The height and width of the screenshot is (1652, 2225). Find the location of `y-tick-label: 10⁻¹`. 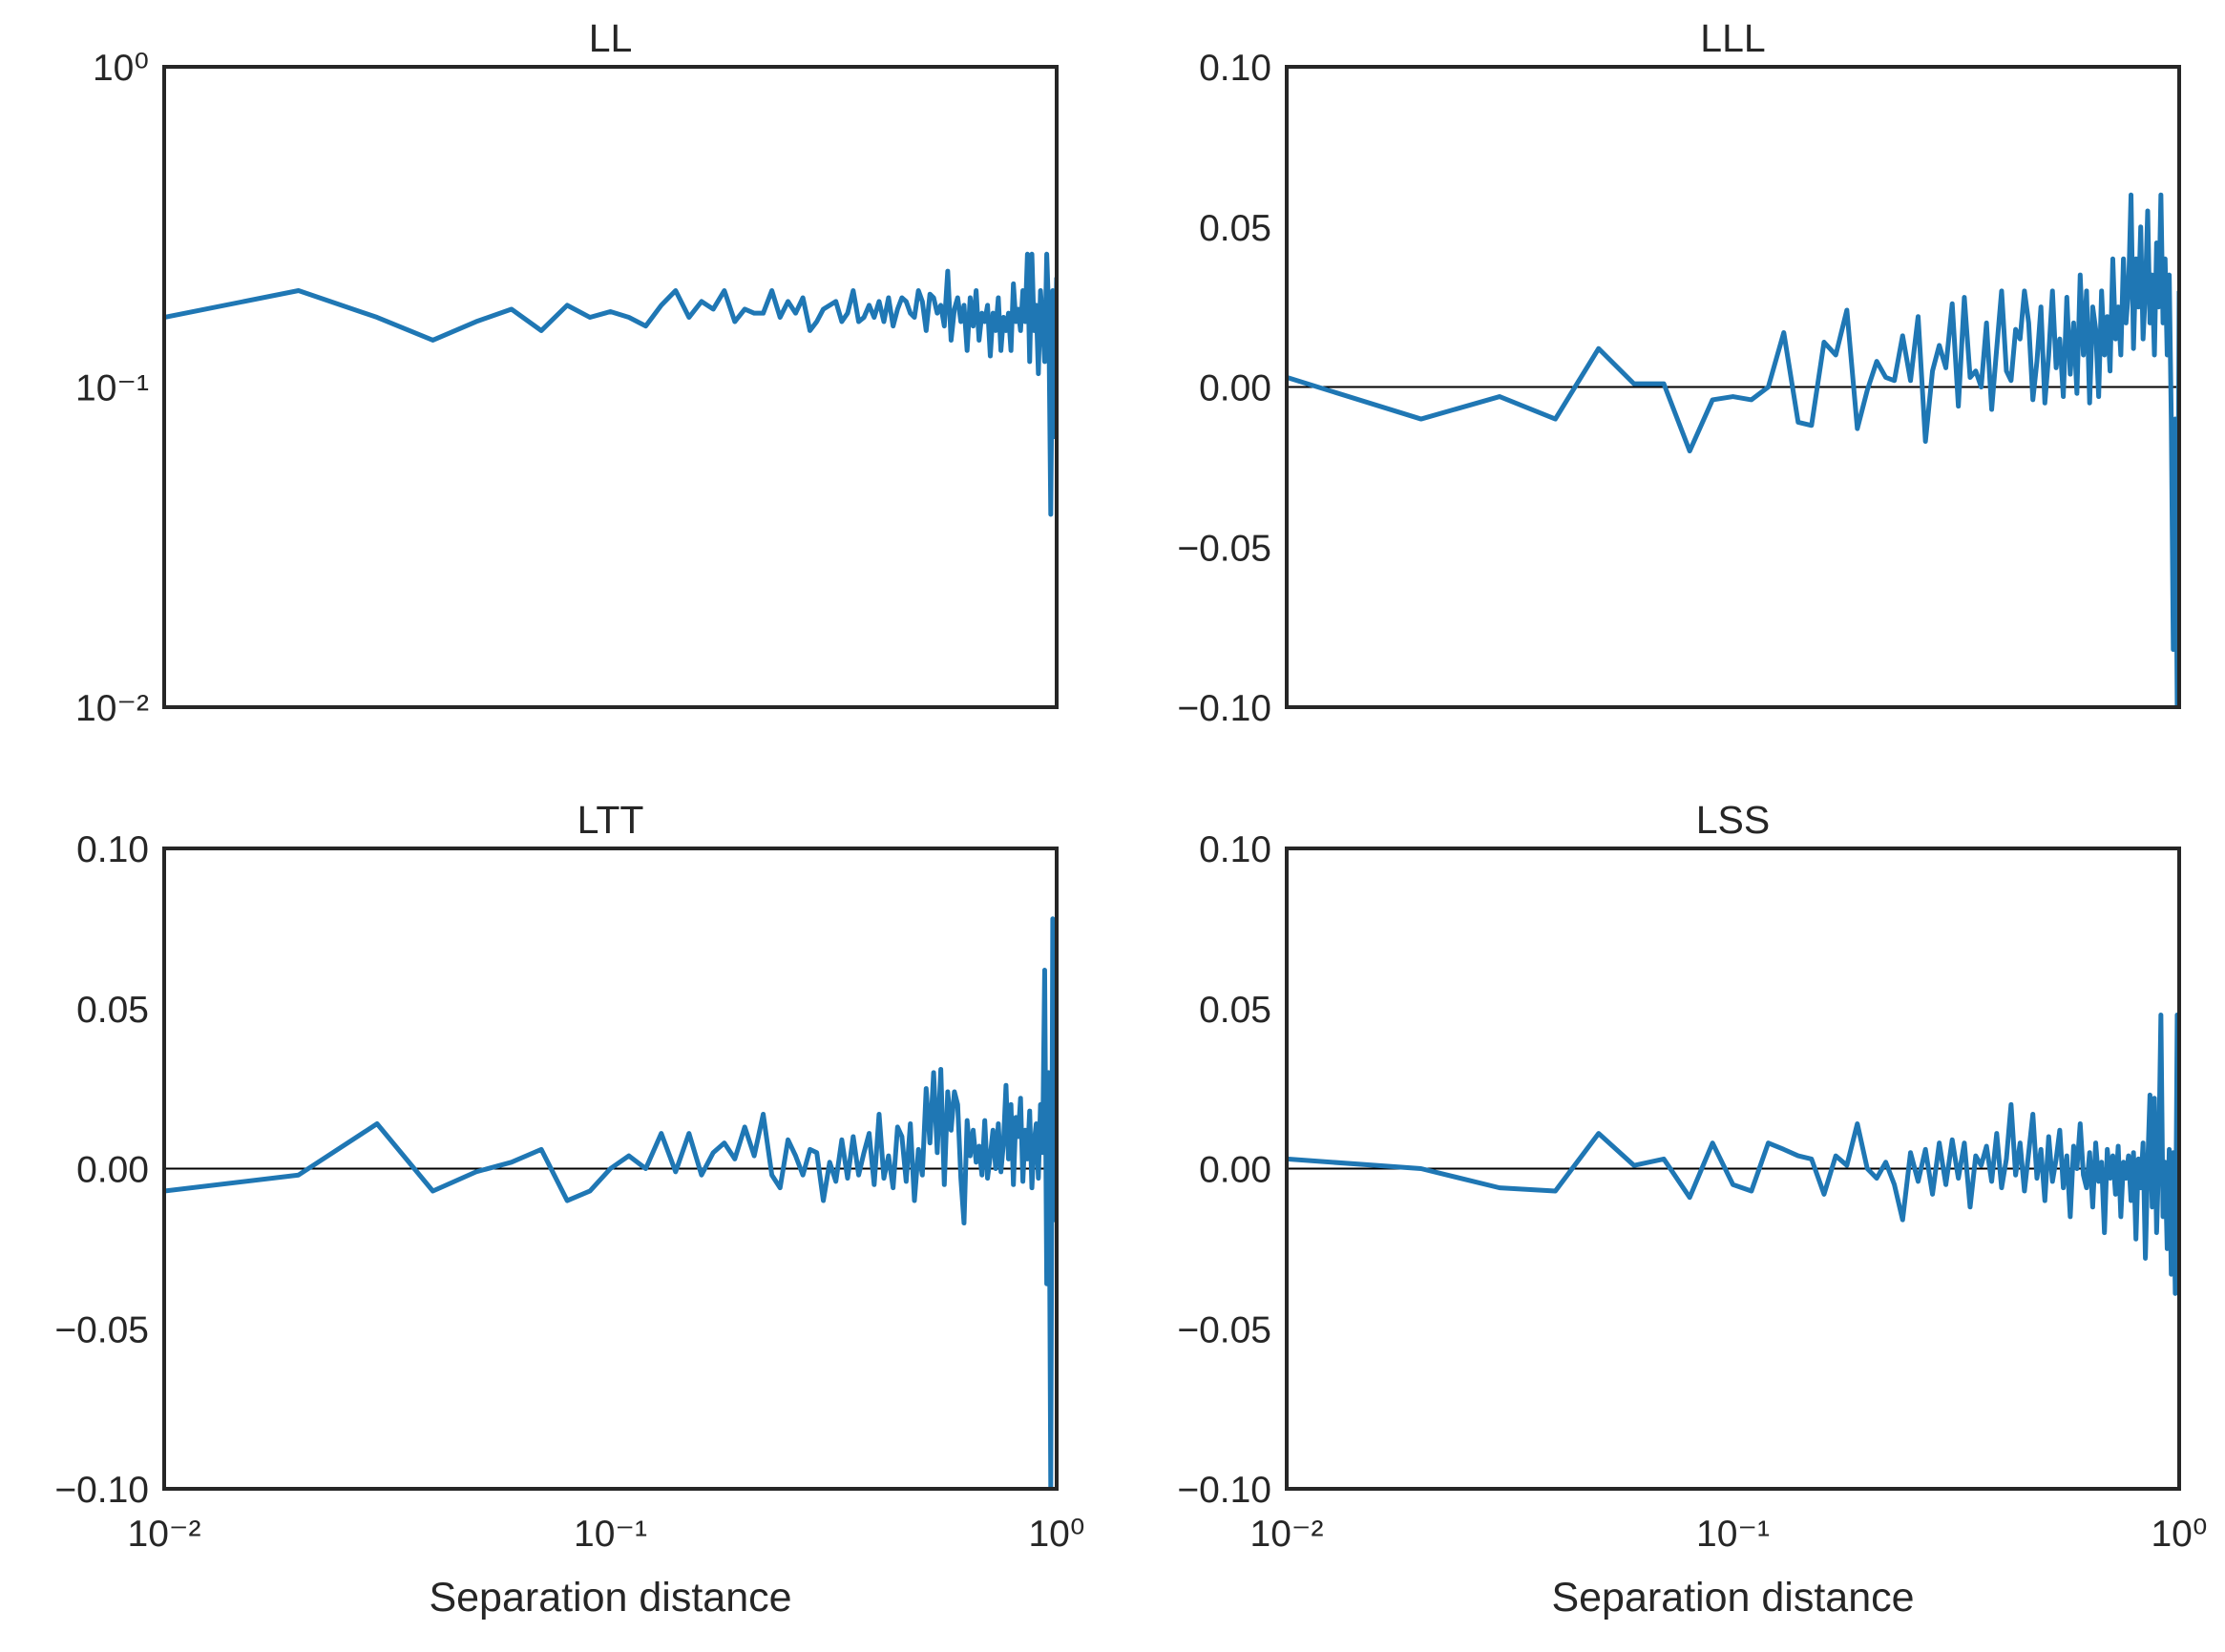

y-tick-label: 10⁻¹ is located at coordinates (112, 388).